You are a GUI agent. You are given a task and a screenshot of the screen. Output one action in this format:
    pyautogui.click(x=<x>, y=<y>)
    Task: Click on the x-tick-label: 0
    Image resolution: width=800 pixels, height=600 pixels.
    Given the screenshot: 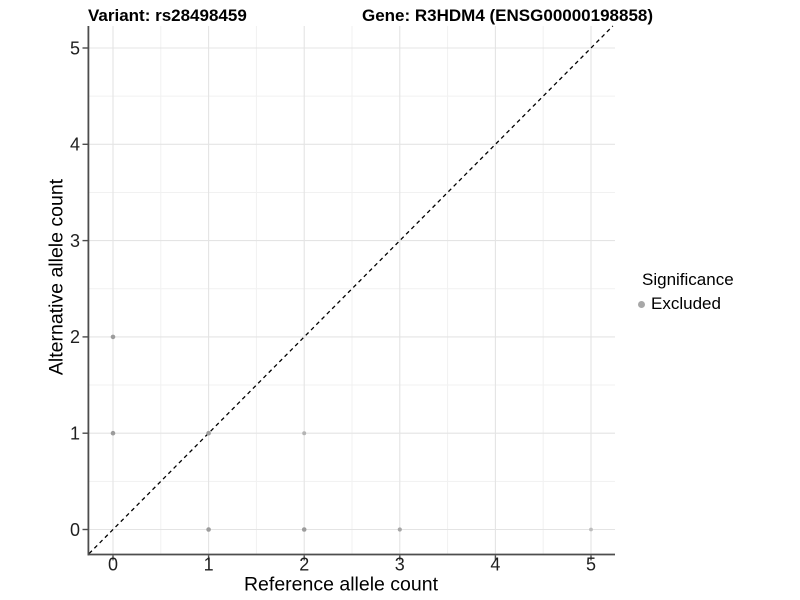 What is the action you would take?
    pyautogui.click(x=113, y=565)
    